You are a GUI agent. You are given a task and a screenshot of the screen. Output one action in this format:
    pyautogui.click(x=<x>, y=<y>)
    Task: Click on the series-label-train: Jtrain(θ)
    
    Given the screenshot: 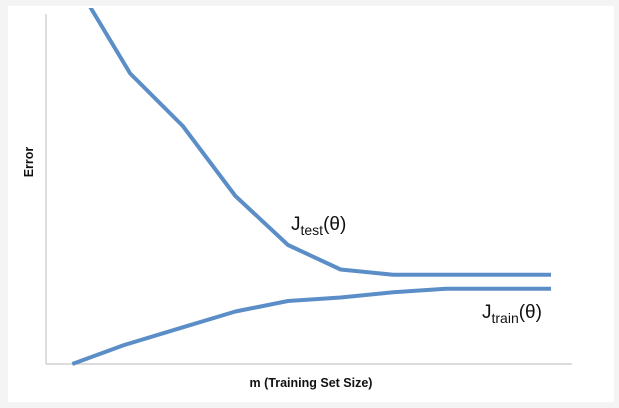 What is the action you would take?
    pyautogui.click(x=512, y=314)
    